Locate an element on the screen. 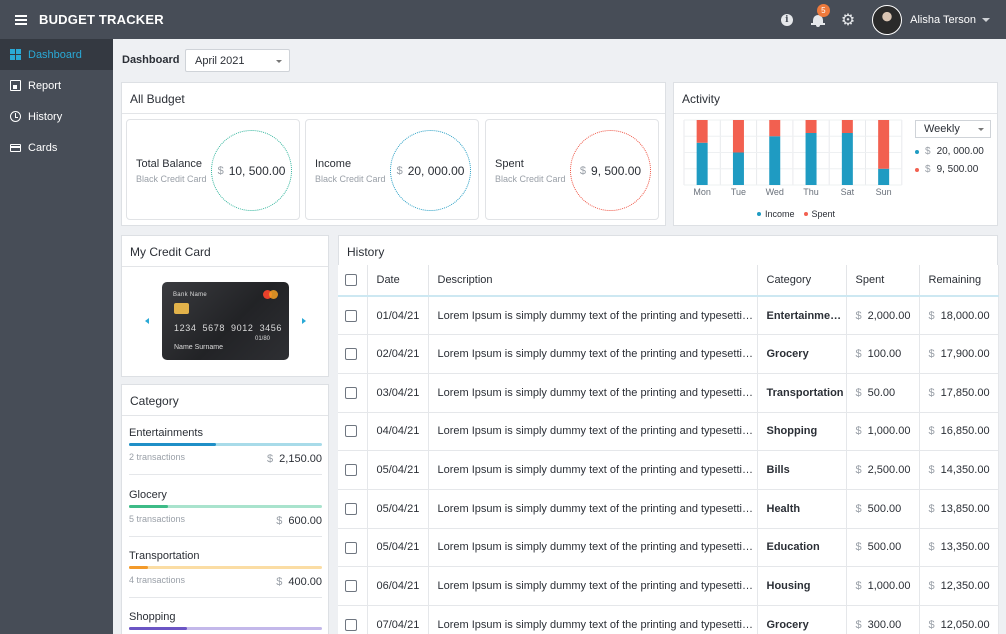  chevron-left-icon is located at coordinates (147, 321).